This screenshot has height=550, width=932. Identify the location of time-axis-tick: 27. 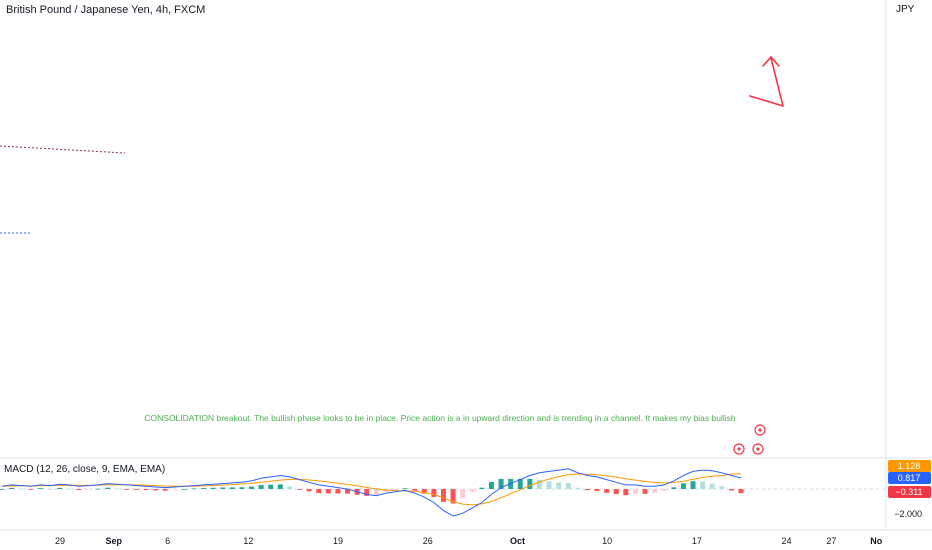
(831, 541).